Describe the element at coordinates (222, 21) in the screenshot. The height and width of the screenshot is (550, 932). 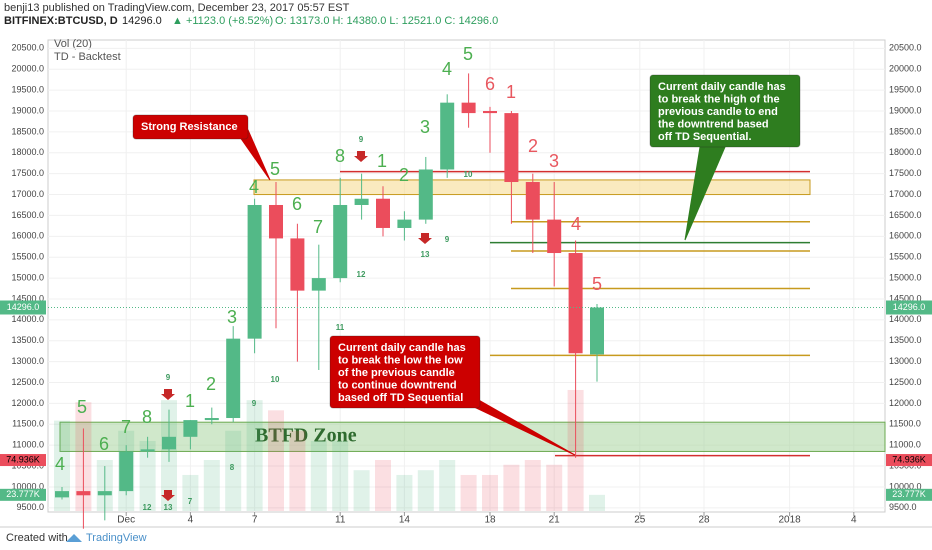
I see `change: ▲ +1123.0 (+8.52%)` at that location.